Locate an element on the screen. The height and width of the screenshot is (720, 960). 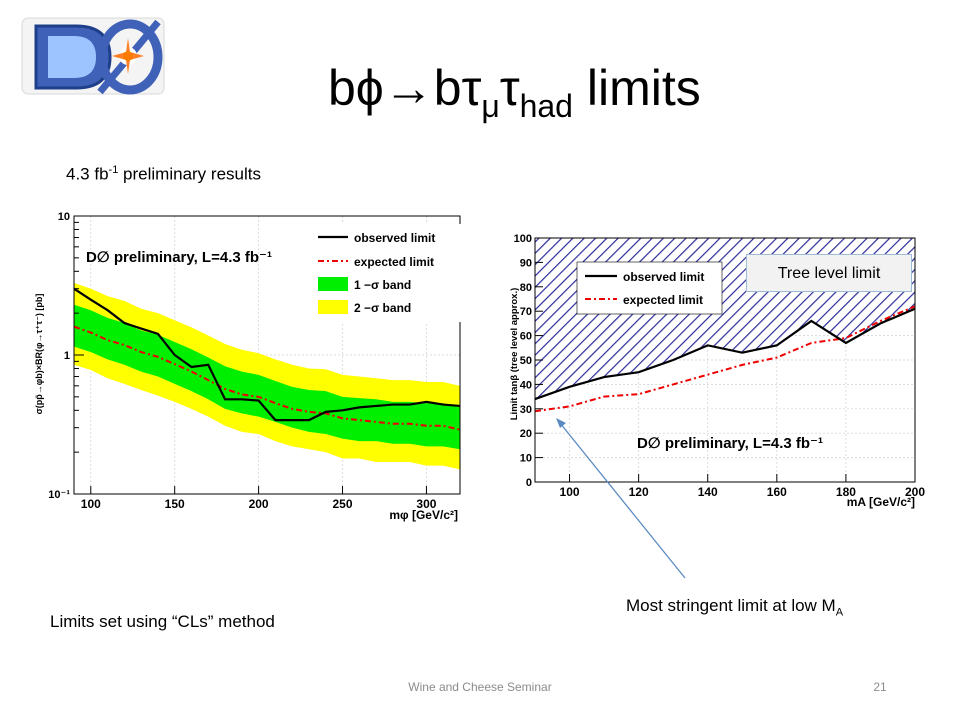
x-tick-label: 300 is located at coordinates (426, 504).